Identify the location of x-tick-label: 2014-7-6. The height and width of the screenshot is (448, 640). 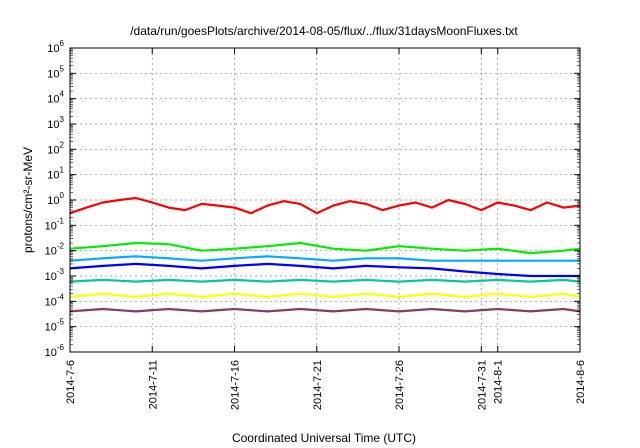
(71, 382).